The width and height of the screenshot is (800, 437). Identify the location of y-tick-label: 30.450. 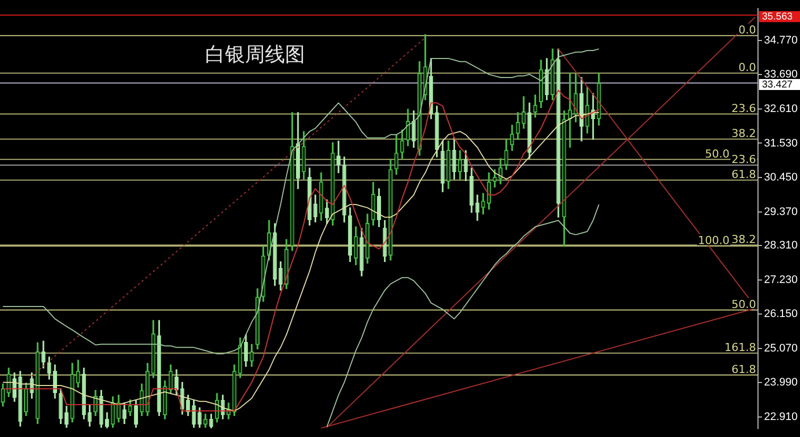
(781, 178).